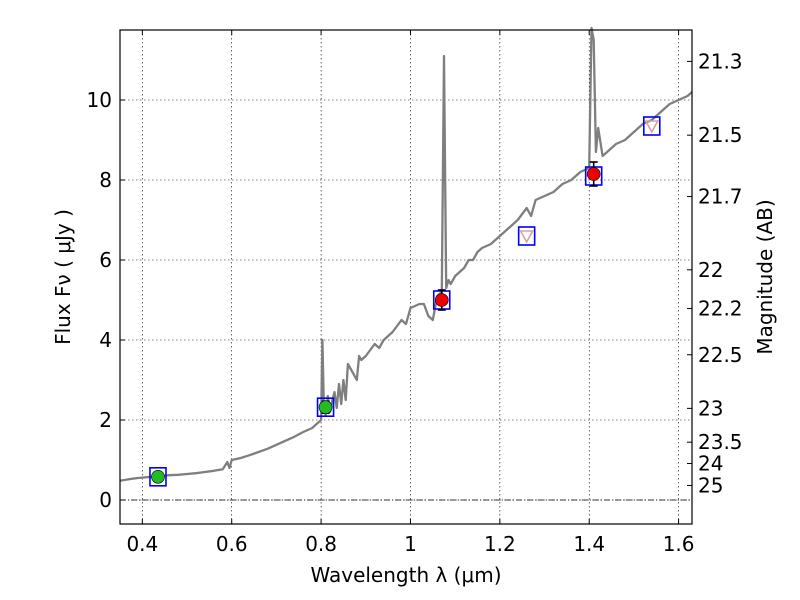 This screenshot has width=800, height=600. Describe the element at coordinates (405, 575) in the screenshot. I see `x-axis-label: Wavelength λ (μm)` at that location.